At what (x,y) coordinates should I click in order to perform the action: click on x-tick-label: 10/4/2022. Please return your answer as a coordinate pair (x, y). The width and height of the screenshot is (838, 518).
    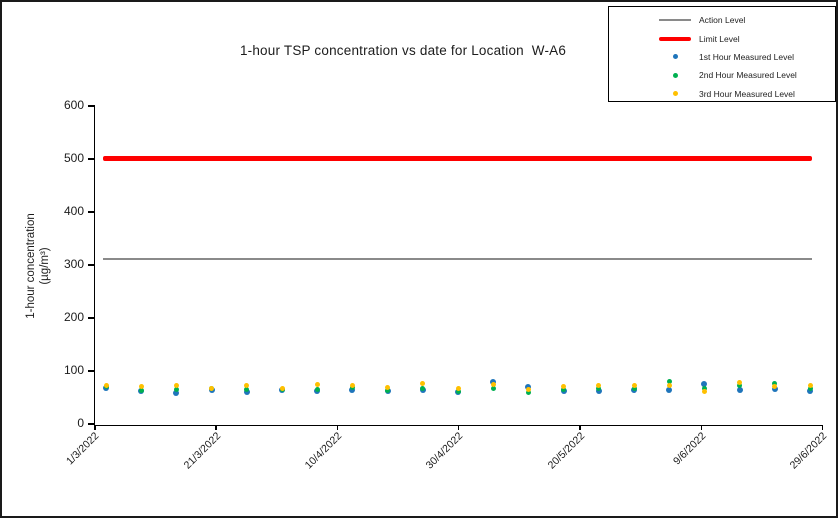
    Looking at the image, I should click on (323, 451).